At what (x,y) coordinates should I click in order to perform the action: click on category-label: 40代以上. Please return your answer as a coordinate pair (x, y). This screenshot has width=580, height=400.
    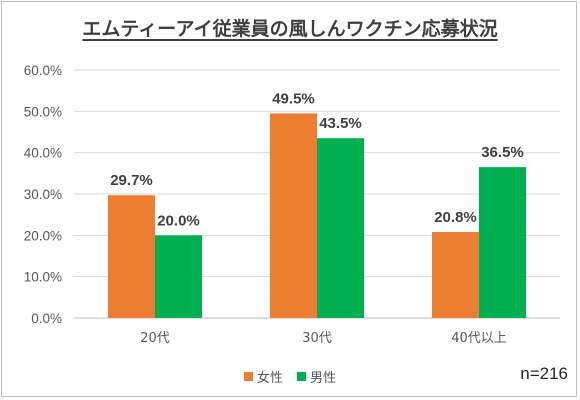
    Looking at the image, I should click on (479, 338).